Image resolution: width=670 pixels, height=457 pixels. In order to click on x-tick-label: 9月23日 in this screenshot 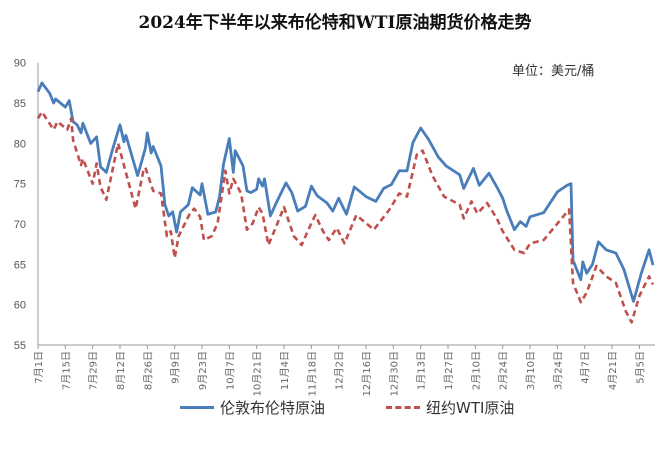, I will do `click(203, 370)`.